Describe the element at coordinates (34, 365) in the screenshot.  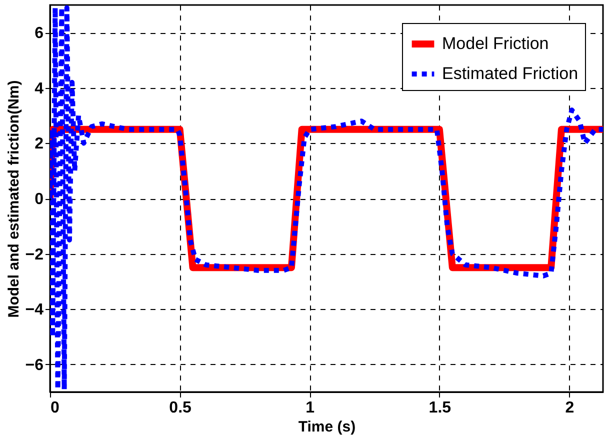
I see `y-tick-label: −6` at that location.